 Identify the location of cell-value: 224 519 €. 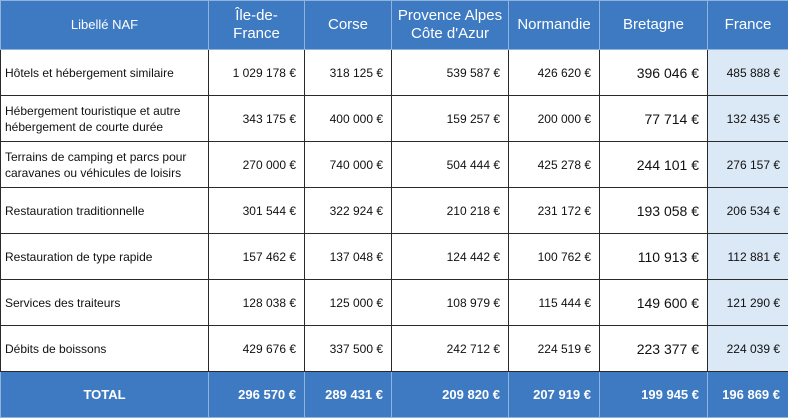
(554, 348).